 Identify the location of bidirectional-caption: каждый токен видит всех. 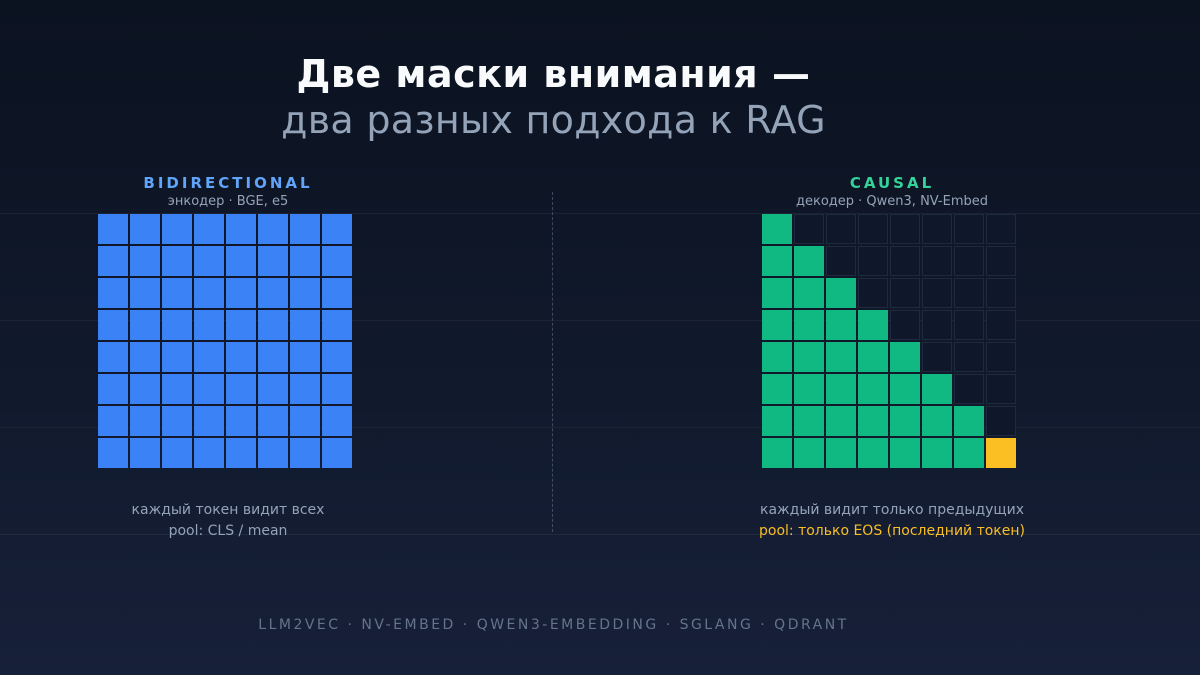
(228, 510).